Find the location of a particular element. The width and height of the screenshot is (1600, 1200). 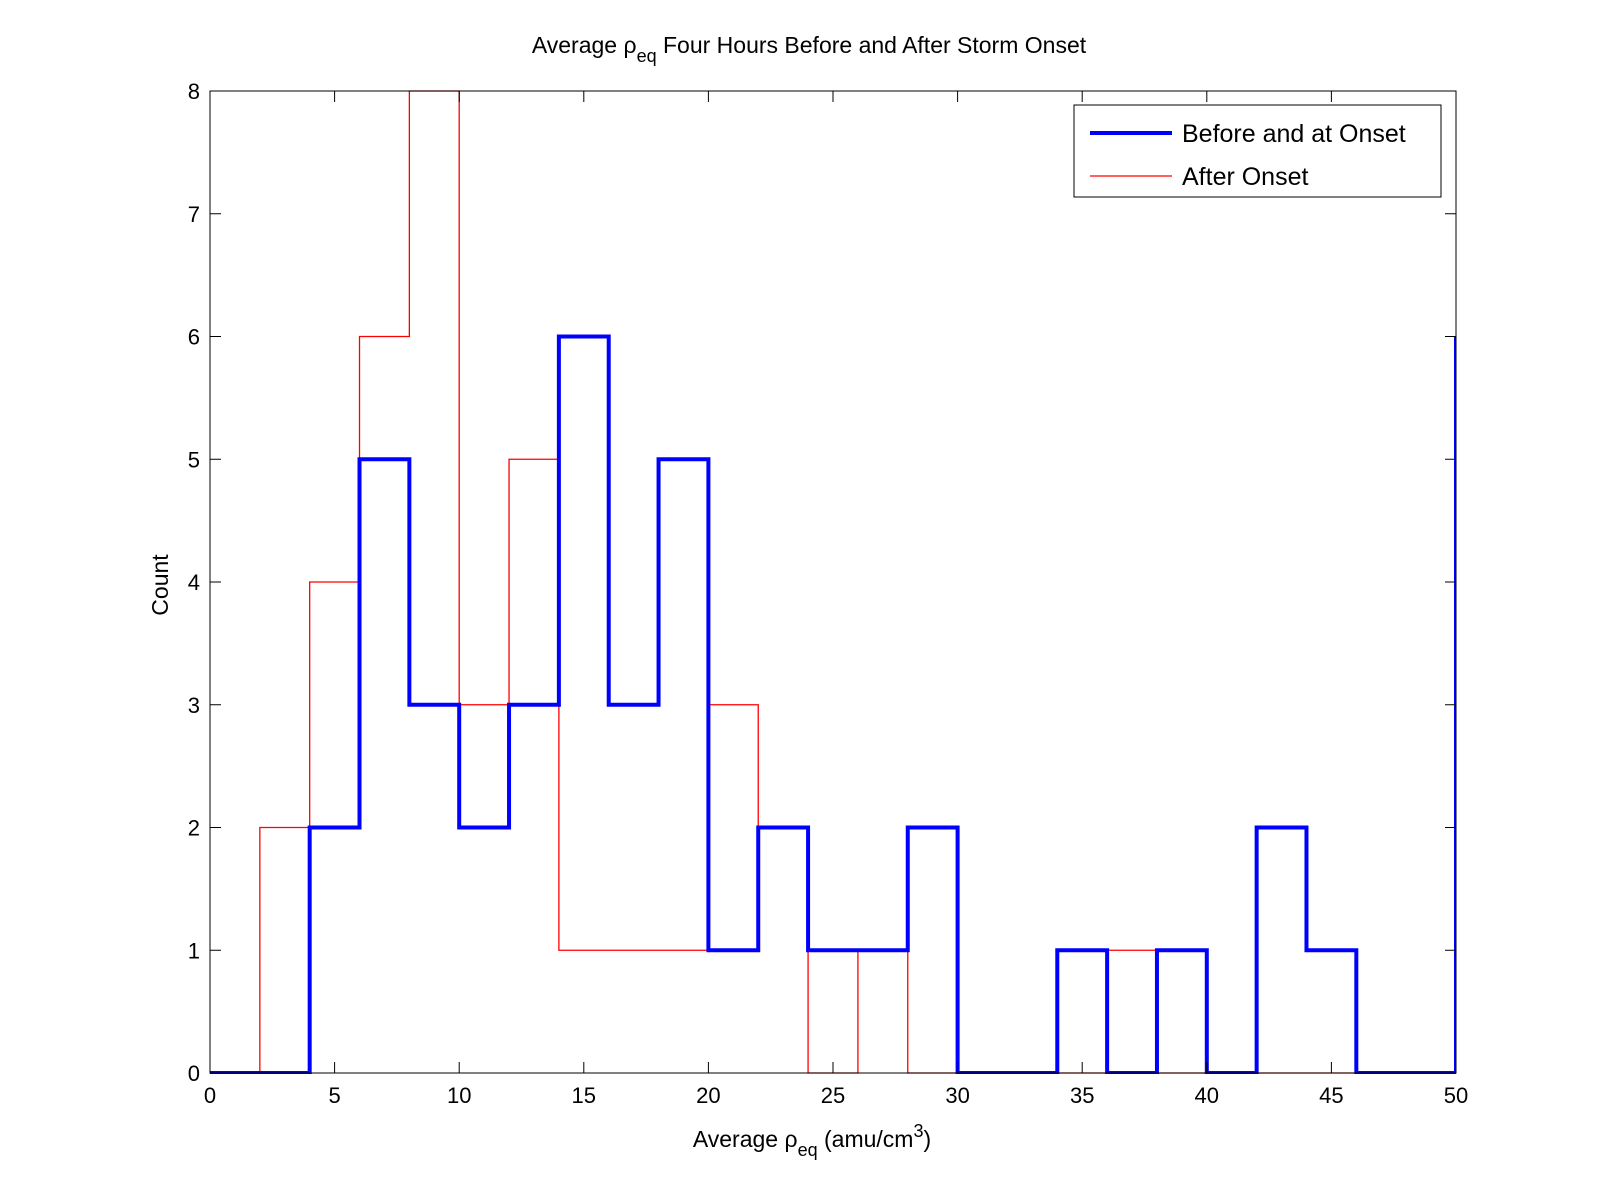

legend-label-after-onset: After Onset is located at coordinates (1245, 177).